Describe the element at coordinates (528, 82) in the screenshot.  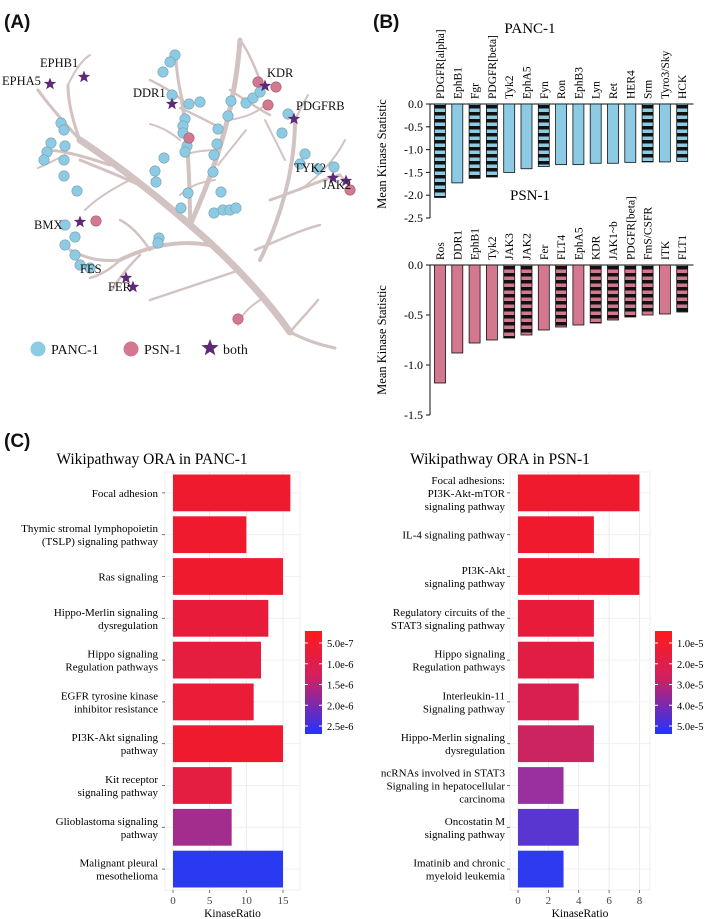
I see `bar-category-label: EphA5` at that location.